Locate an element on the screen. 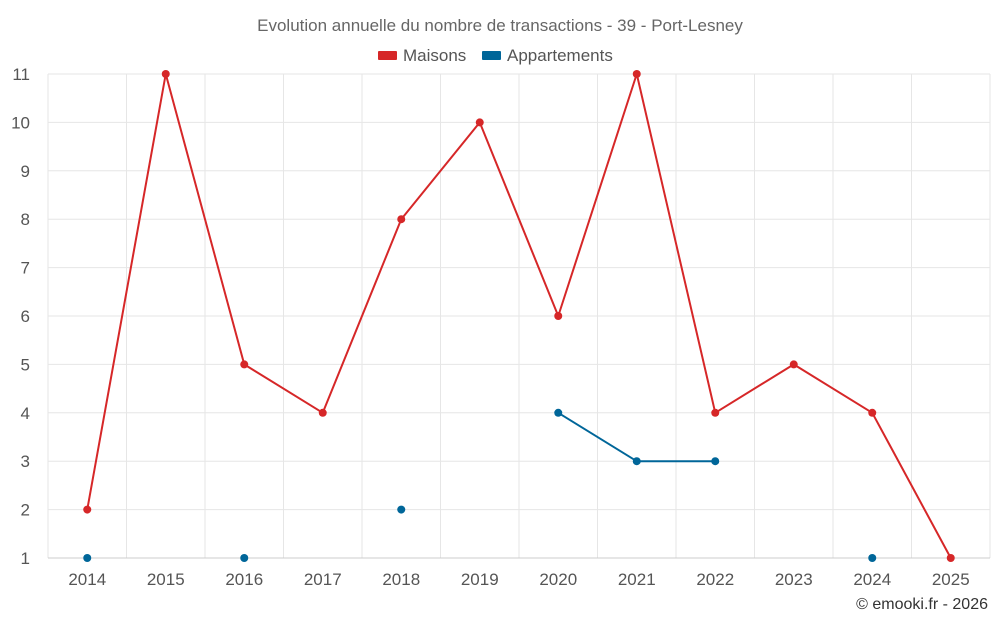 This screenshot has width=1000, height=625. legend: Maisons Appartements is located at coordinates (495, 55).